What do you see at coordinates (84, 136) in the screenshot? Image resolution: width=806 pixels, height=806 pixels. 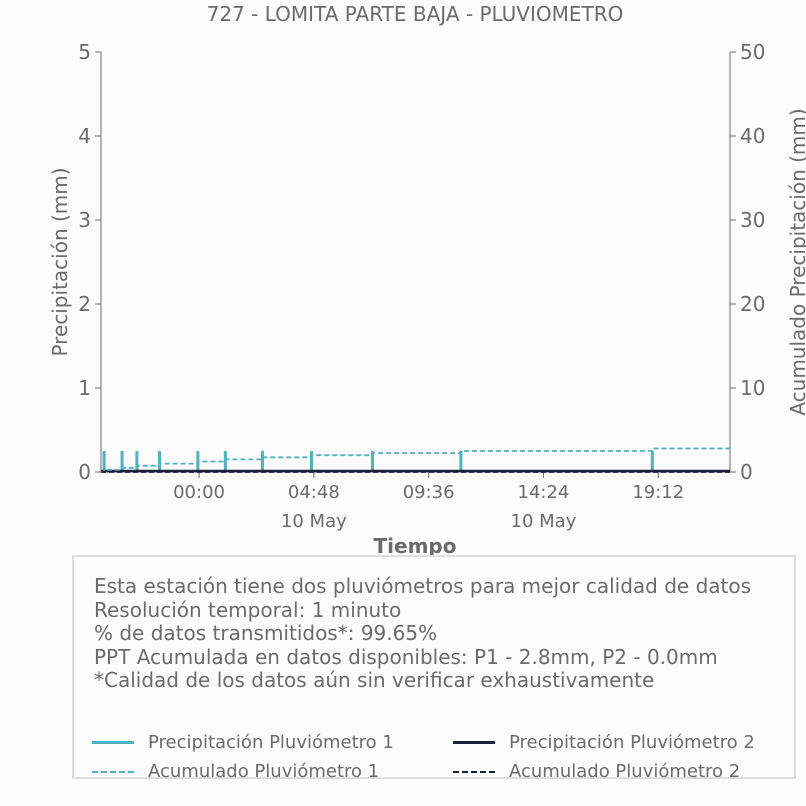 I see `y-tick-label: 4` at bounding box center [84, 136].